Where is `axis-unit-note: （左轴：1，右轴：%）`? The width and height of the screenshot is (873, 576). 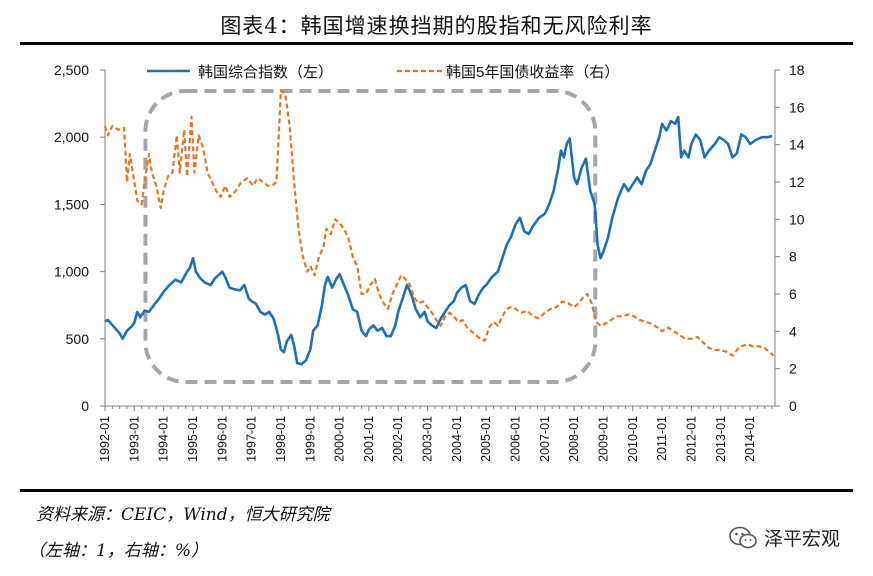 axis-unit-note: （左轴：1，右轴：%） is located at coordinates (118, 551).